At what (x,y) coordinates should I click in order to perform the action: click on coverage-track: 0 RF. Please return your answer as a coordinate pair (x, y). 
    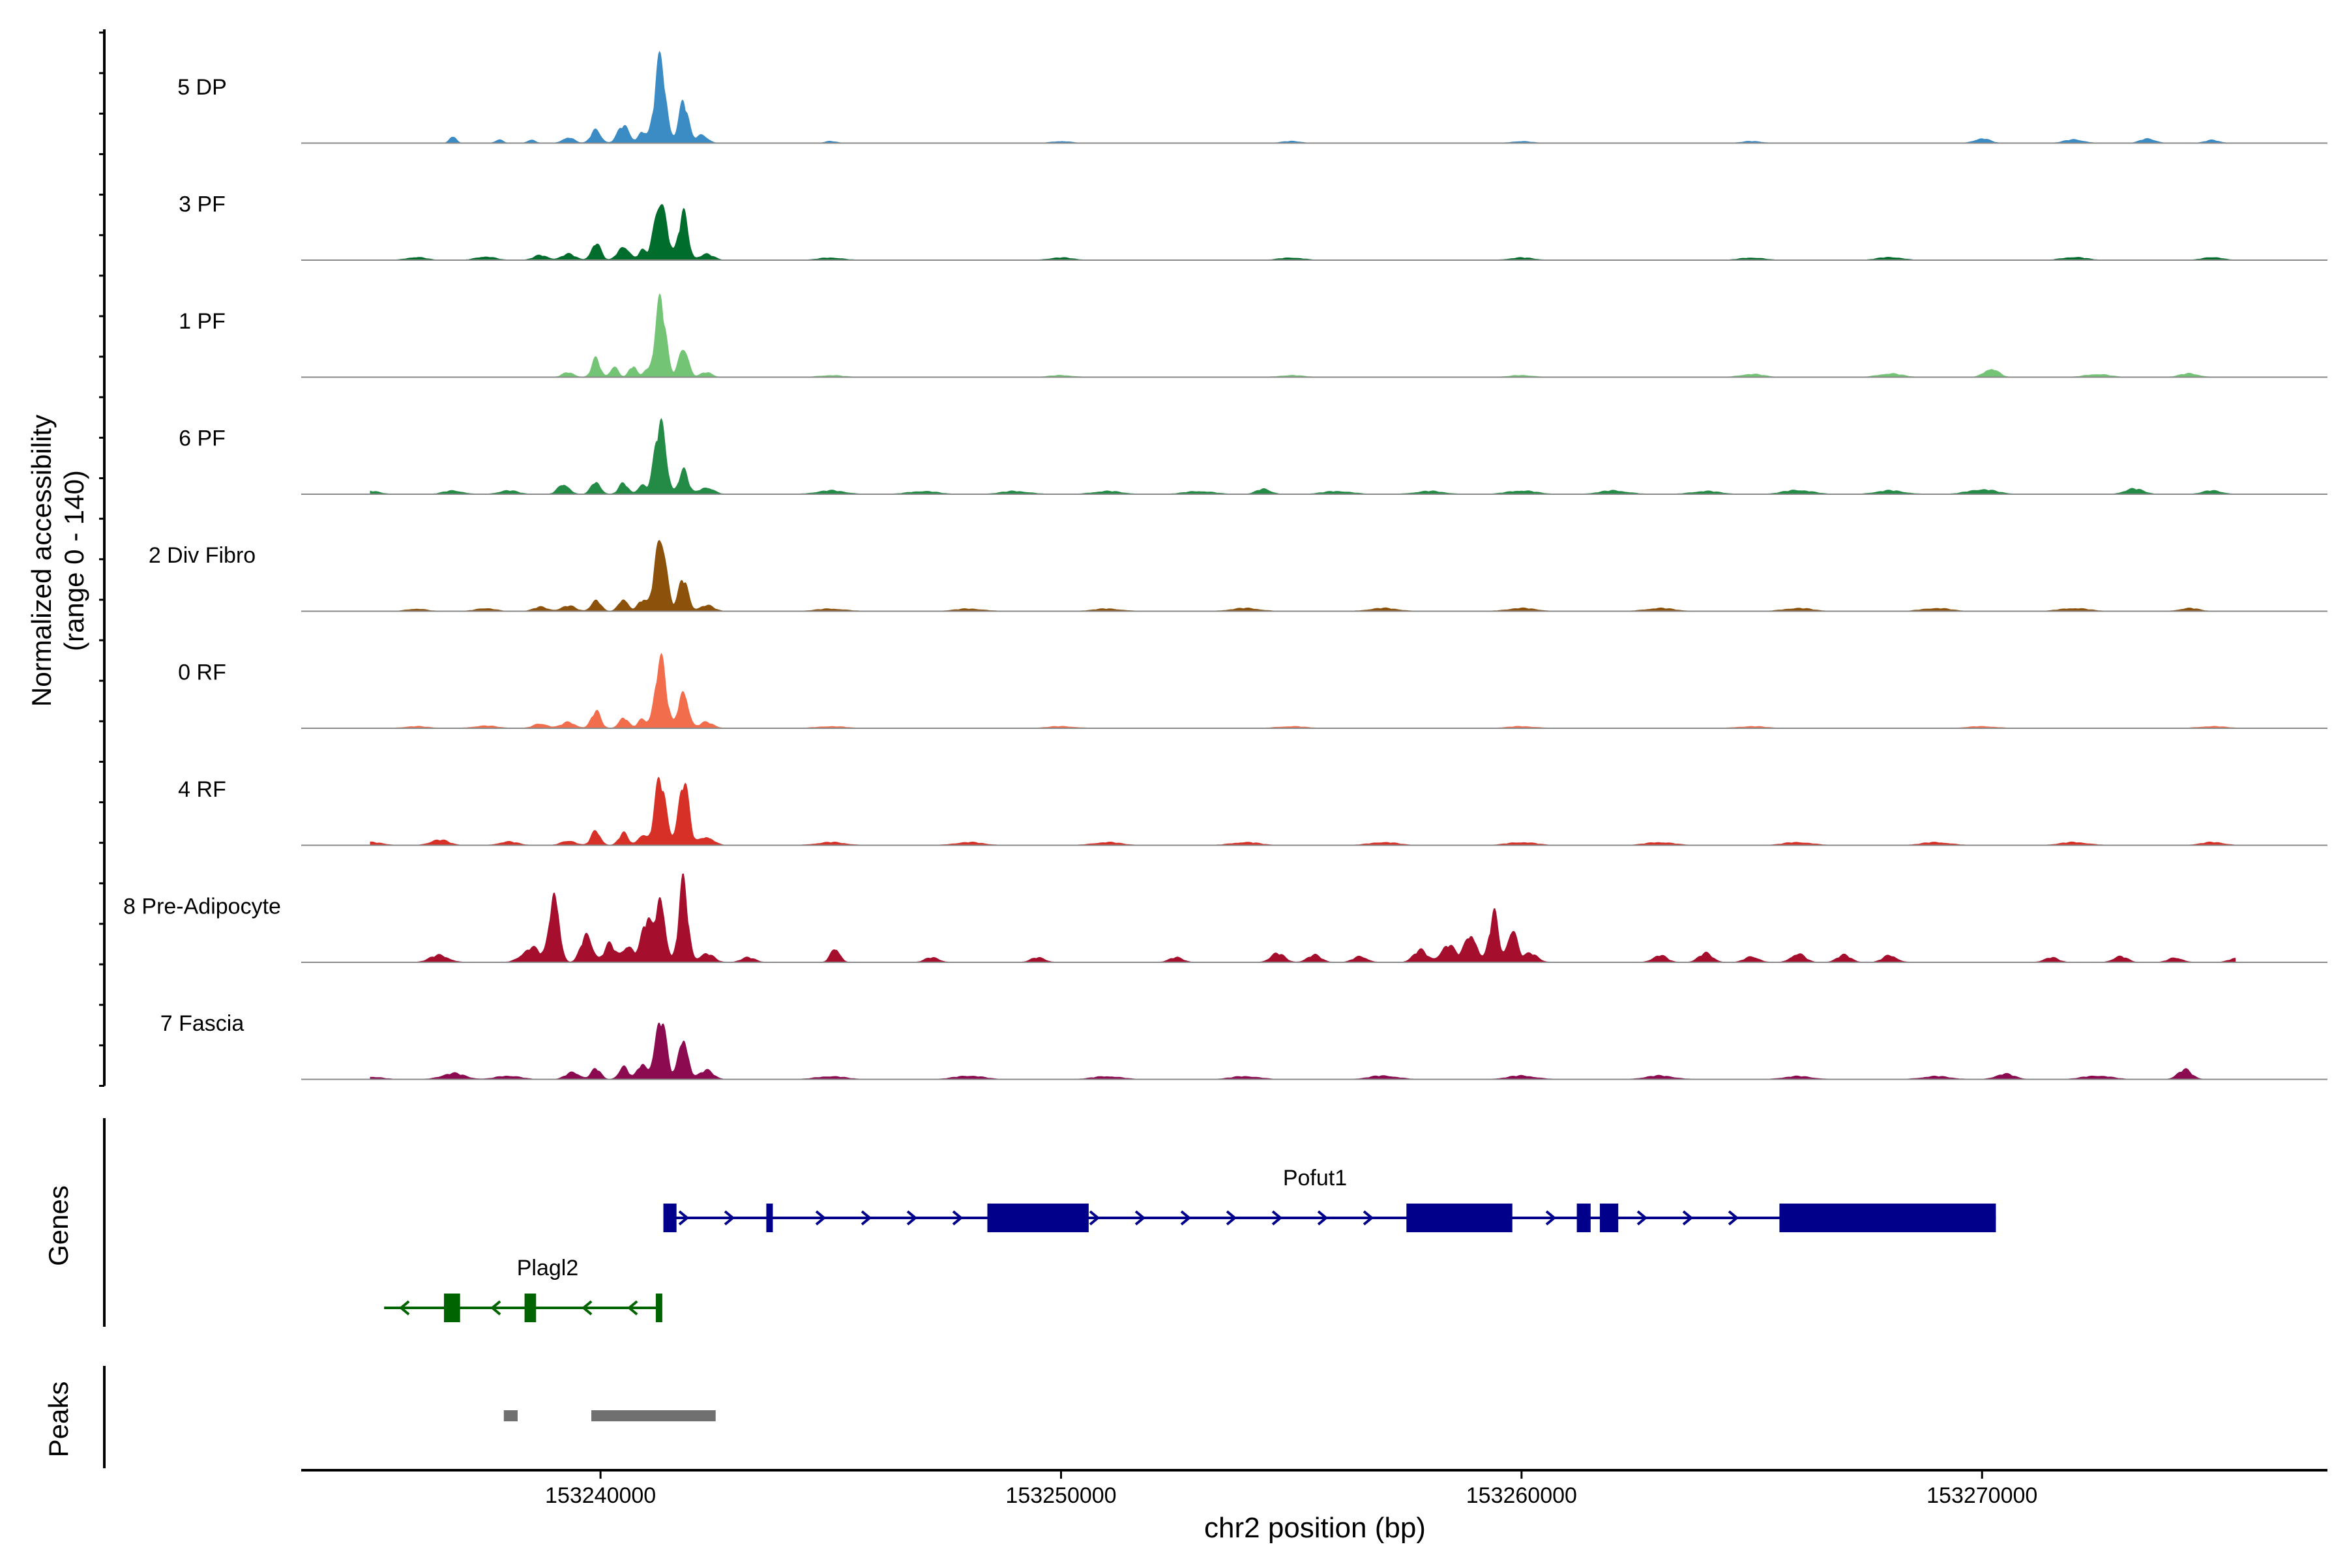
    Looking at the image, I should click on (1252, 691).